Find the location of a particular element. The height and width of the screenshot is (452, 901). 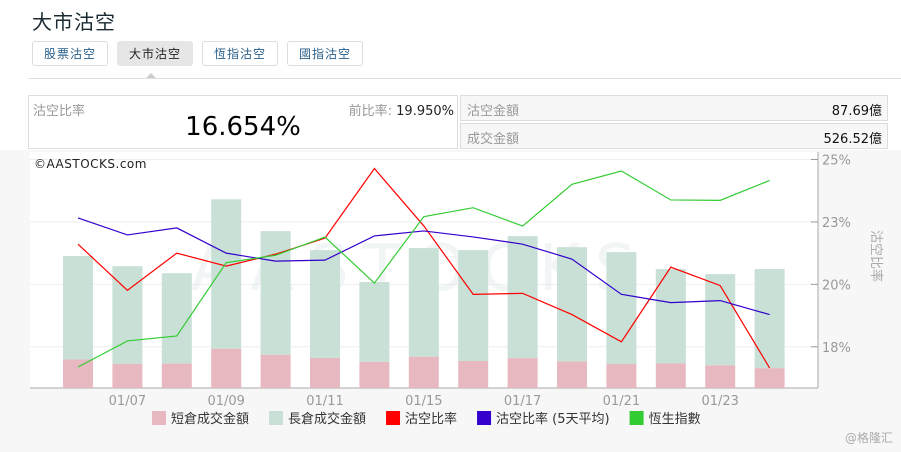

legend-label: 沽空比率 is located at coordinates (431, 419).